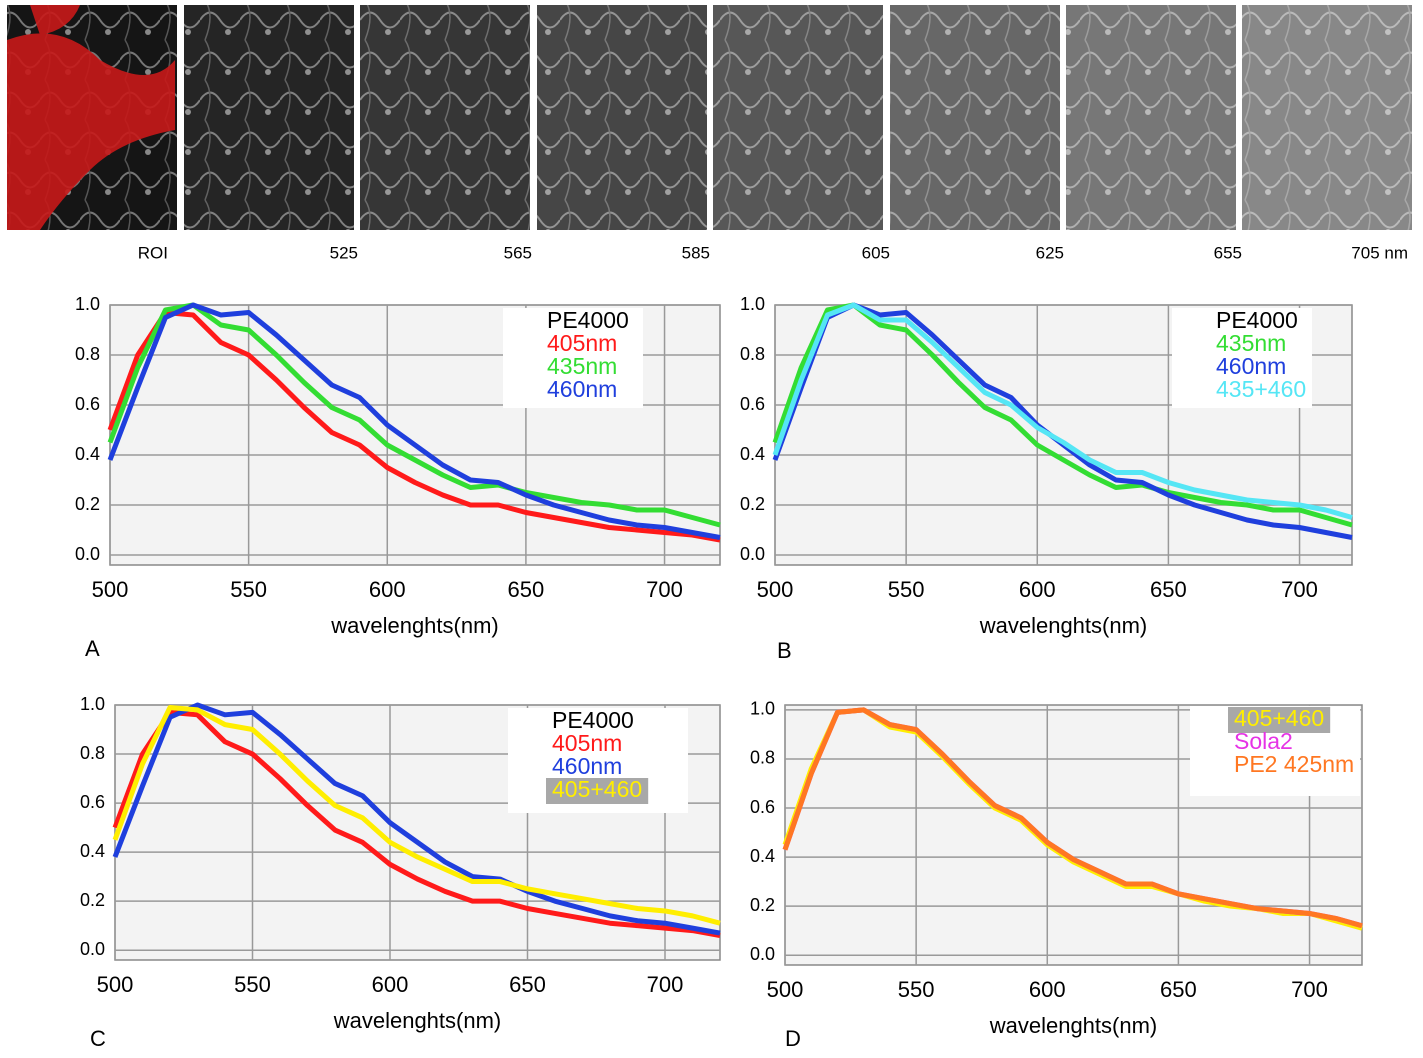 This screenshot has width=1423, height=1058. Describe the element at coordinates (1050, 252) in the screenshot. I see `image-label: 625` at that location.